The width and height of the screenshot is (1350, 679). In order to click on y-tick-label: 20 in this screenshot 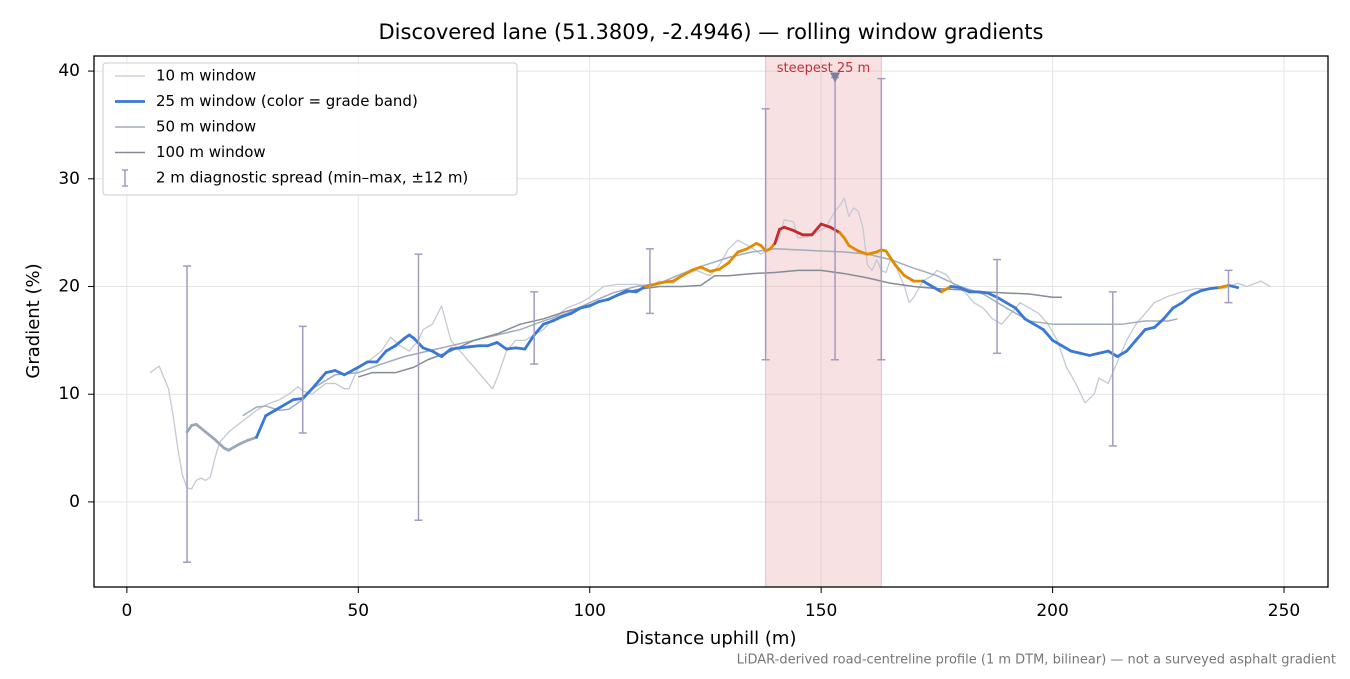, I will do `click(69, 286)`.